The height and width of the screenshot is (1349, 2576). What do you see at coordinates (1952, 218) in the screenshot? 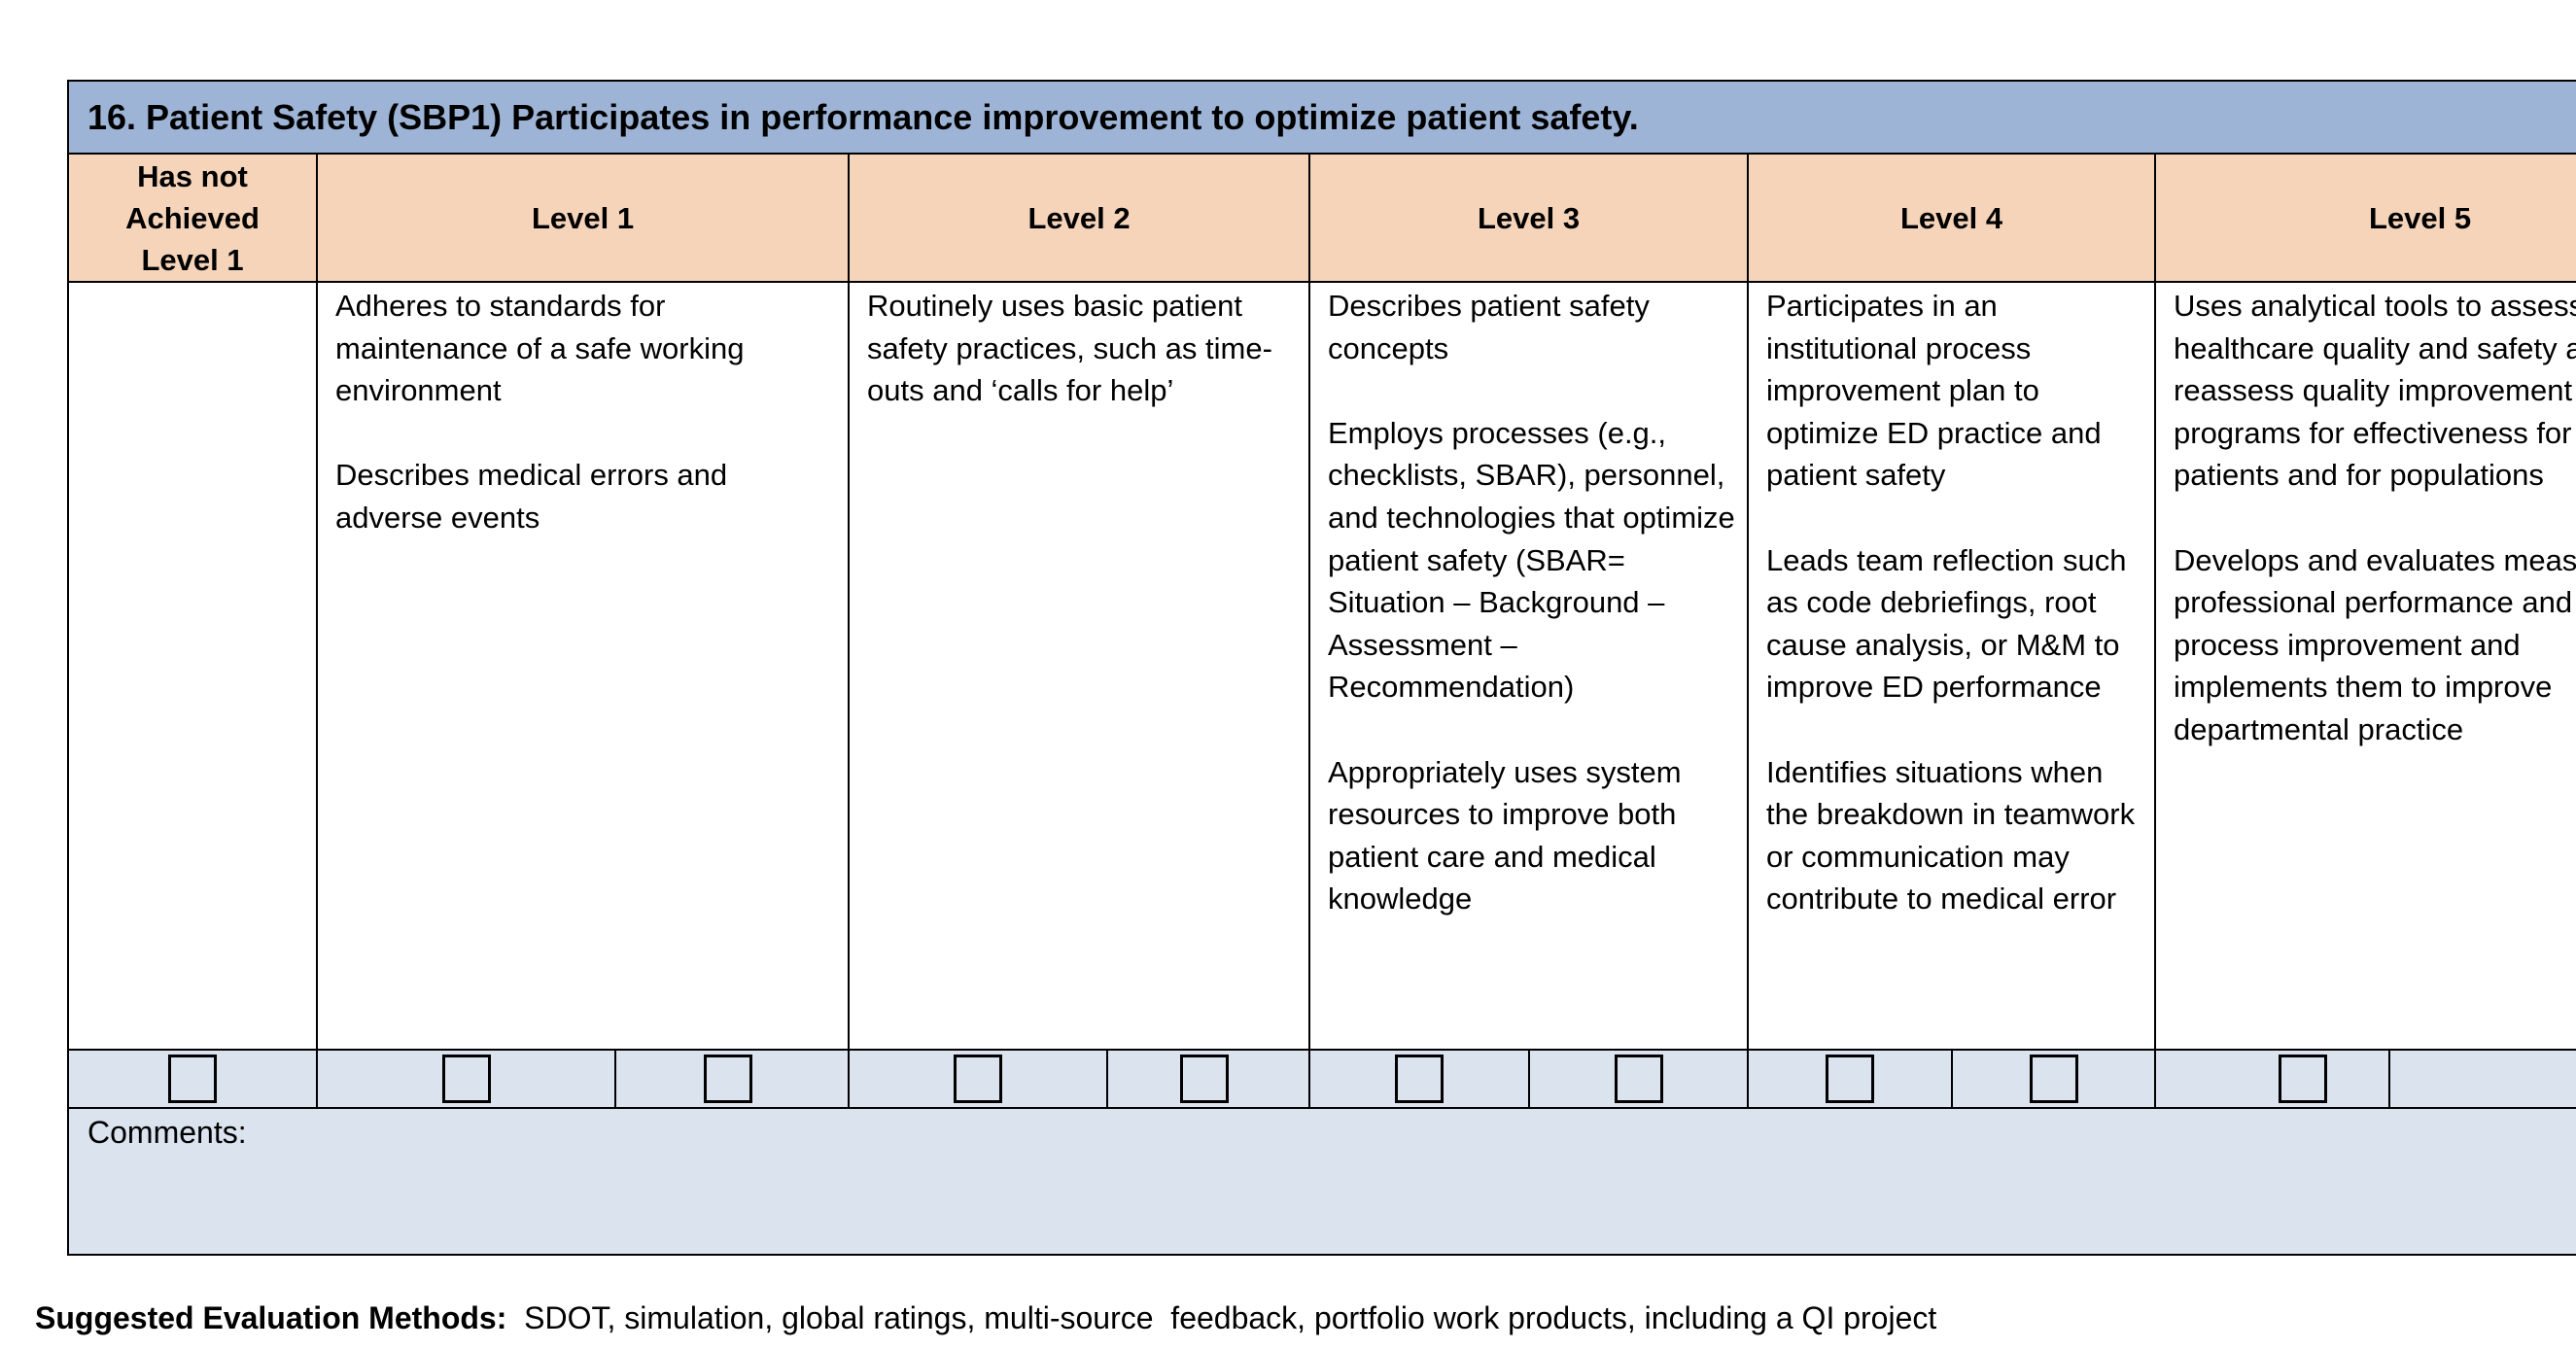
I see `header-level-4: Level 4` at bounding box center [1952, 218].